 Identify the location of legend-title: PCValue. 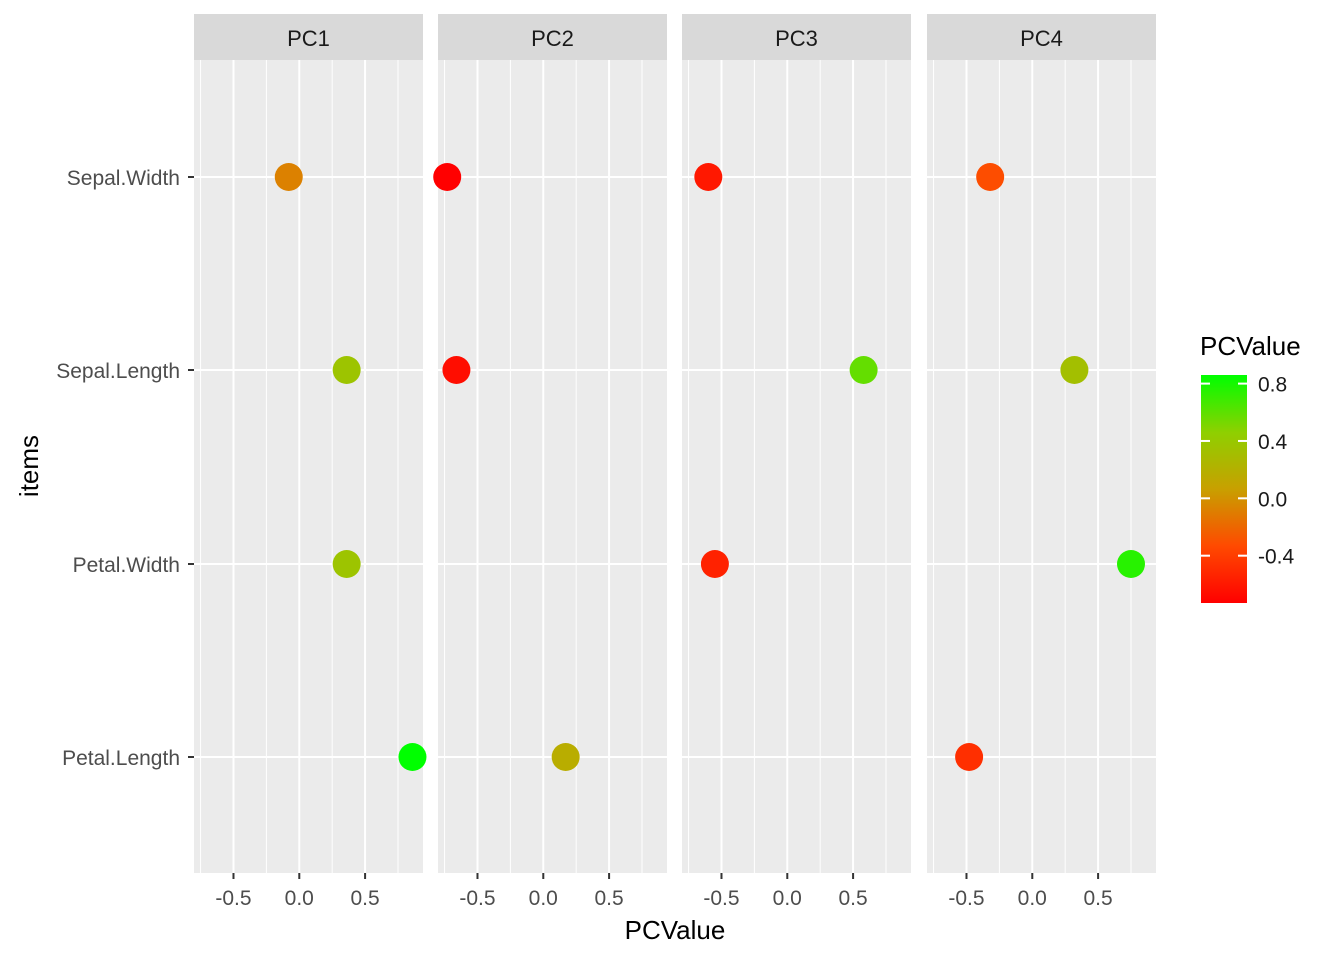
(1250, 346).